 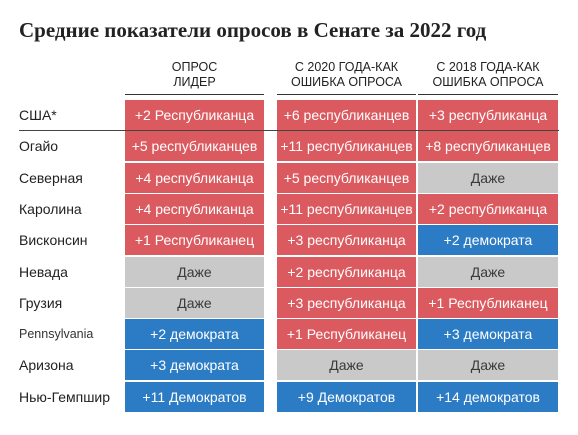 What do you see at coordinates (65, 397) in the screenshot?
I see `row-label: Нью-Гемпшир` at bounding box center [65, 397].